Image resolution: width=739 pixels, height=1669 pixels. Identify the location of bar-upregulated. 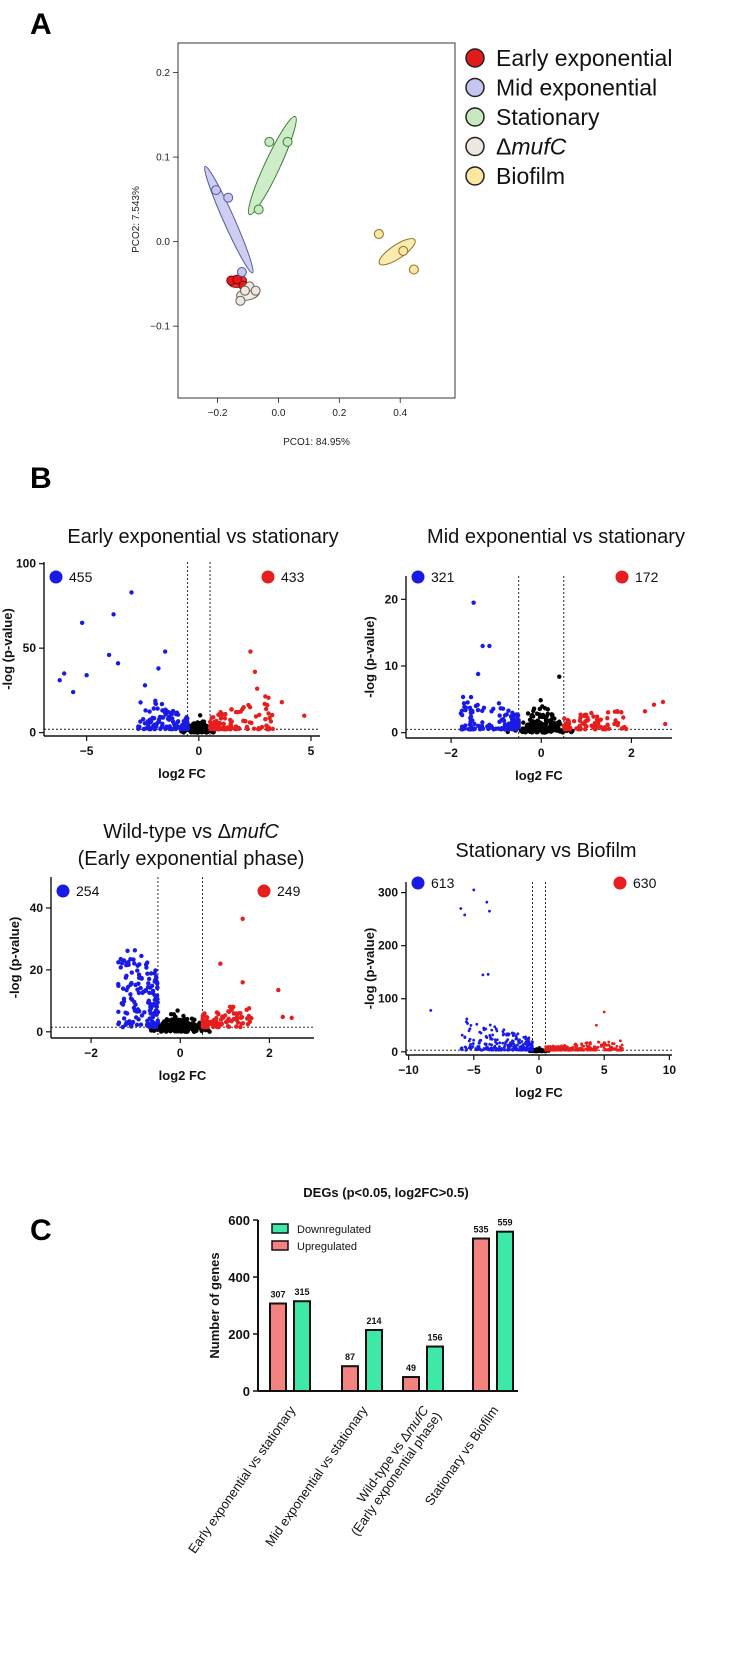
(278, 1347).